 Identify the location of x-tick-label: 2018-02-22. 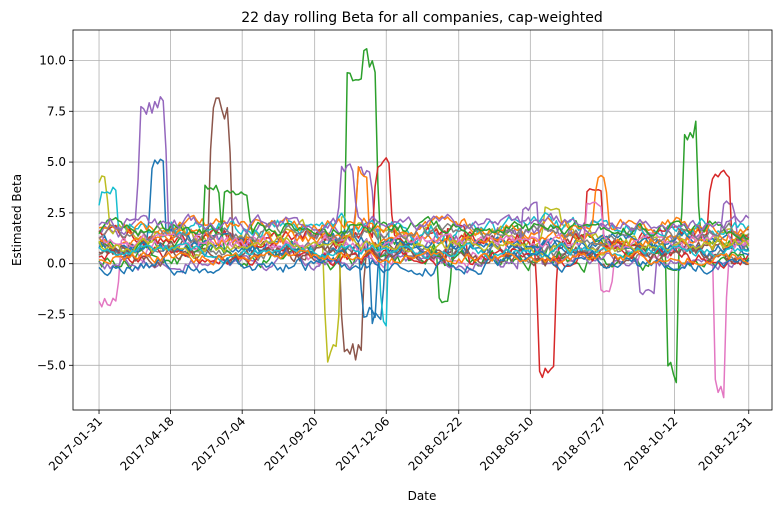
(435, 443).